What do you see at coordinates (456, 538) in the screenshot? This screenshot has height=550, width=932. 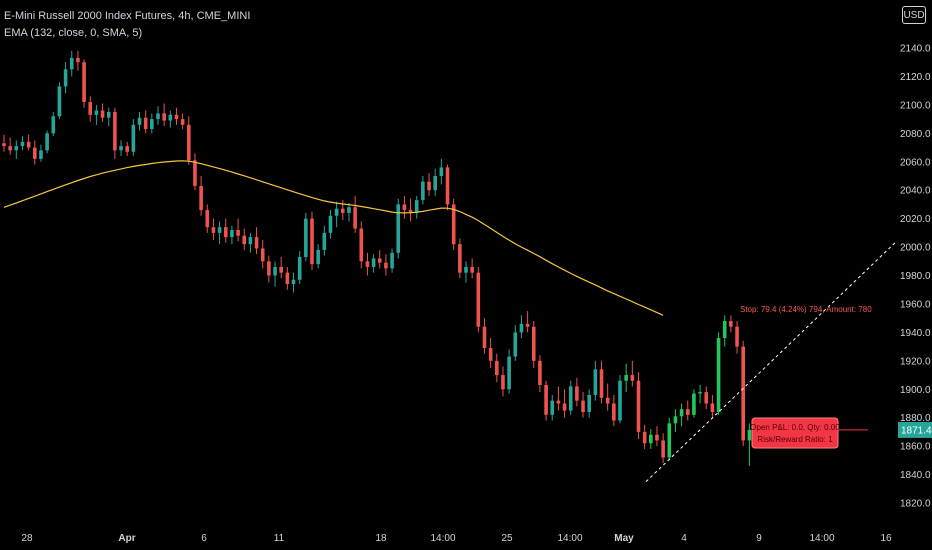 I see `time-axis: 28 Apr 6 11 18 14:00 25 14:00 May 4 9 14:00 16` at bounding box center [456, 538].